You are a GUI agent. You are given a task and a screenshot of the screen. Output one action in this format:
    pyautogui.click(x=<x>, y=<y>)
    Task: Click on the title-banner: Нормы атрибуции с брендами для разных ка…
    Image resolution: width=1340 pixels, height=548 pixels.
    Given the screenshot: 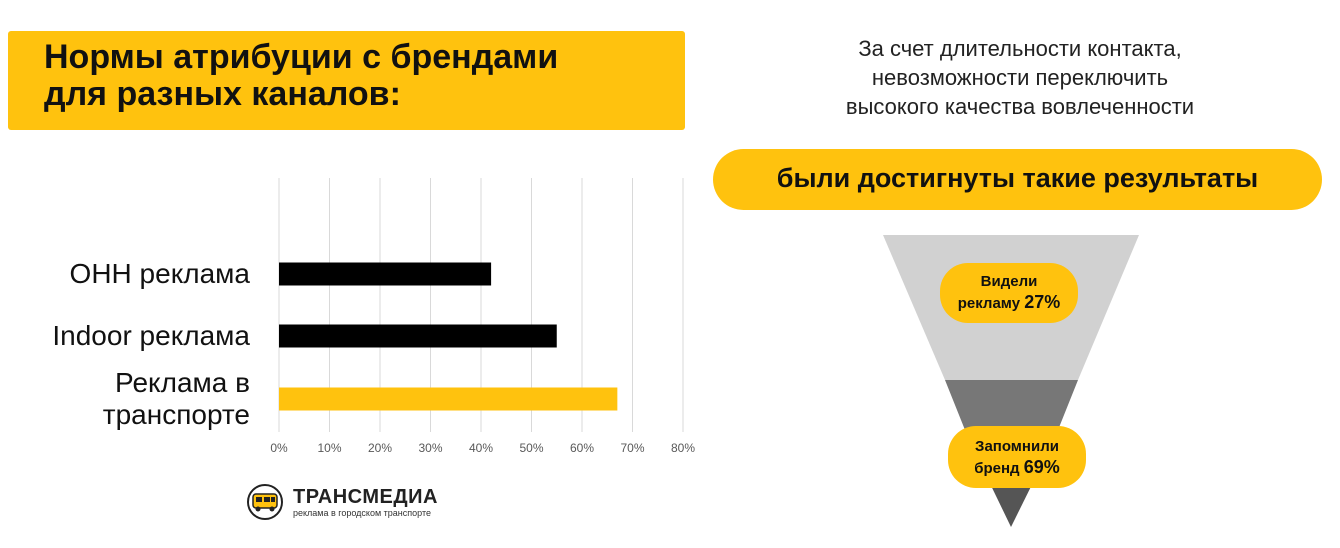 What is the action you would take?
    pyautogui.click(x=346, y=80)
    